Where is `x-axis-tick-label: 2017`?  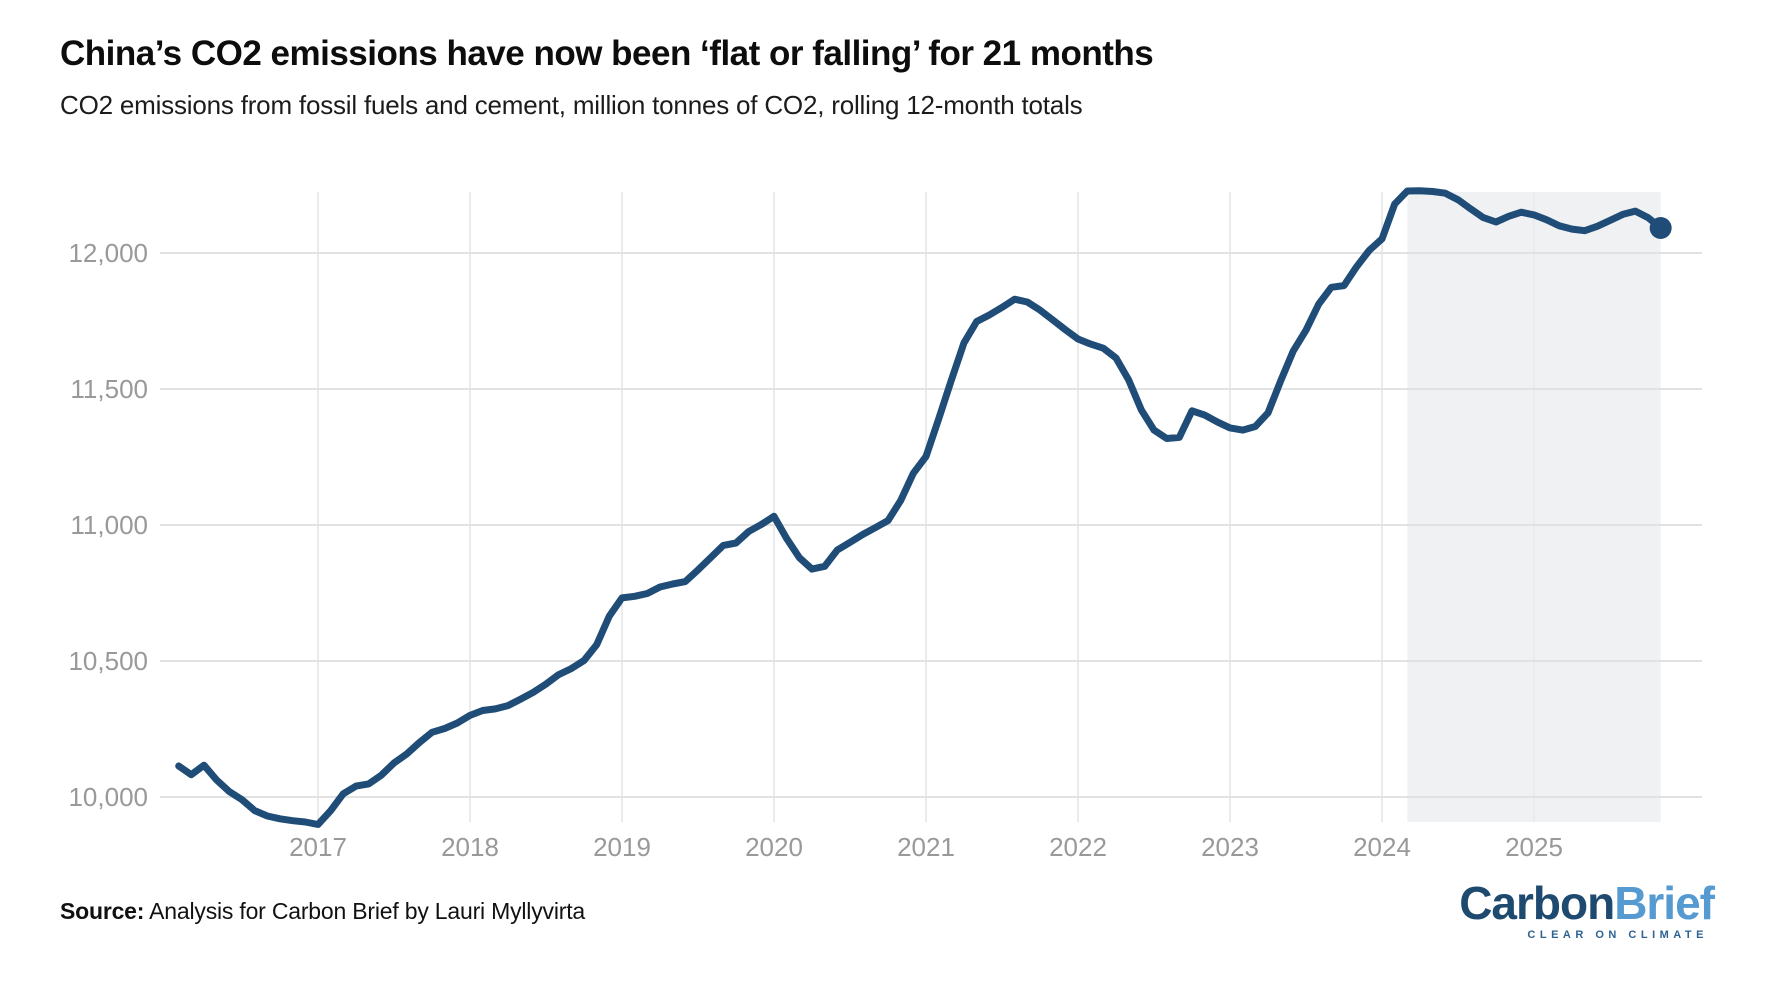
x-axis-tick-label: 2017 is located at coordinates (318, 847).